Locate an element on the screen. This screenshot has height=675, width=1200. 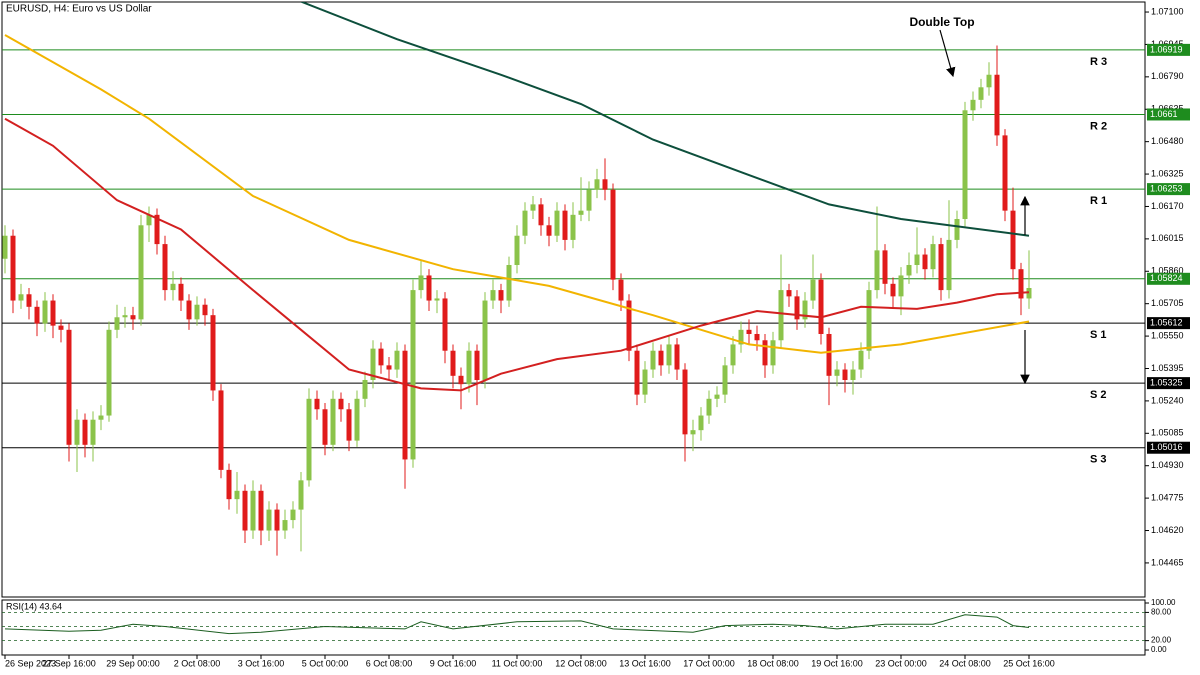
x-tick-label: 12 Oct 08:00 is located at coordinates (581, 663).